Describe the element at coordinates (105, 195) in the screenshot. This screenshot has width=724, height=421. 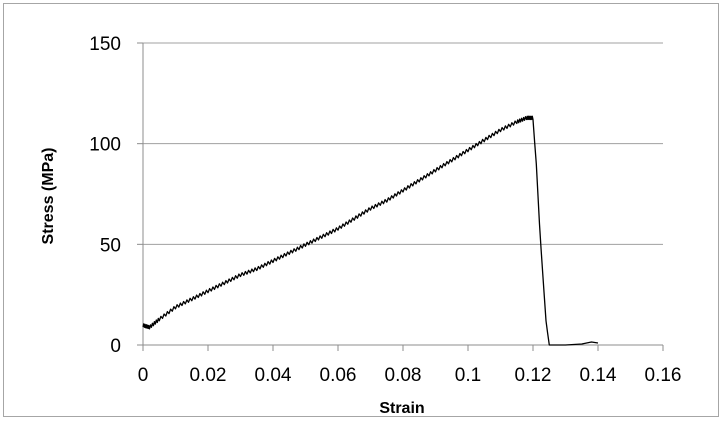
I see `y-tick-labels: 0 50 100 150` at that location.